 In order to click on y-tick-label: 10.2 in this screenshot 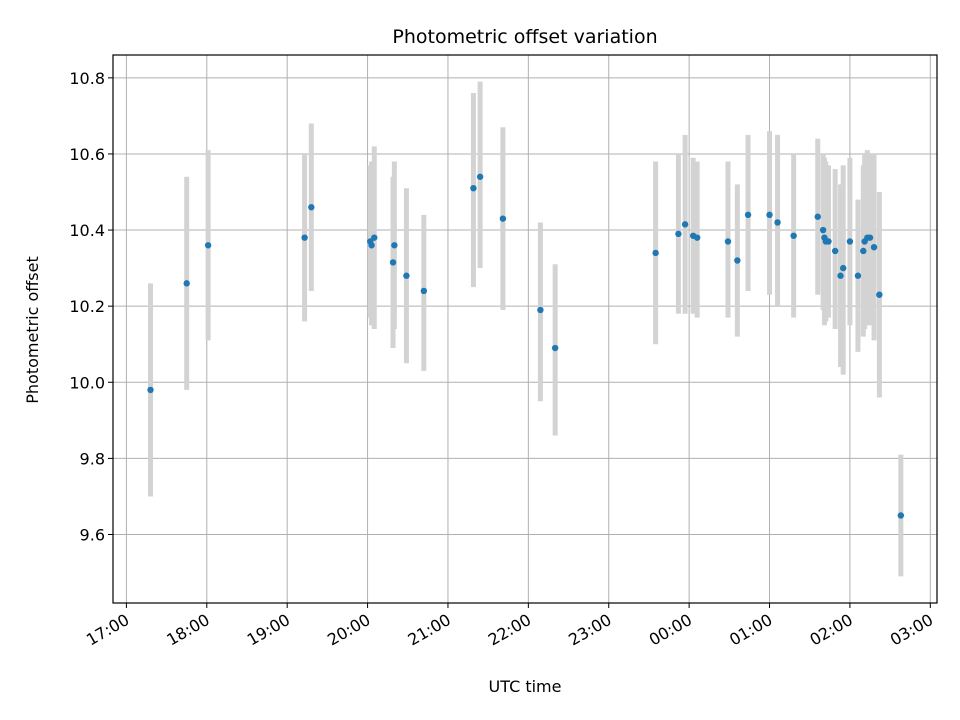, I will do `click(87, 306)`.